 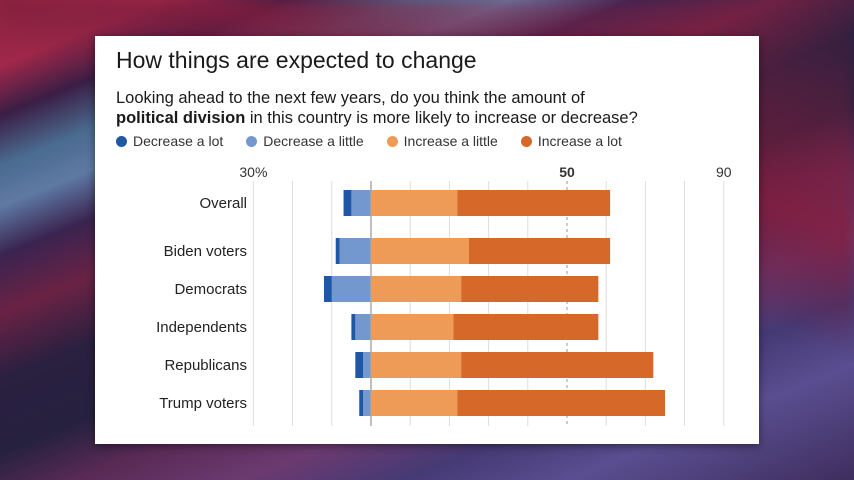 What do you see at coordinates (567, 172) in the screenshot?
I see `tick-label: 50` at bounding box center [567, 172].